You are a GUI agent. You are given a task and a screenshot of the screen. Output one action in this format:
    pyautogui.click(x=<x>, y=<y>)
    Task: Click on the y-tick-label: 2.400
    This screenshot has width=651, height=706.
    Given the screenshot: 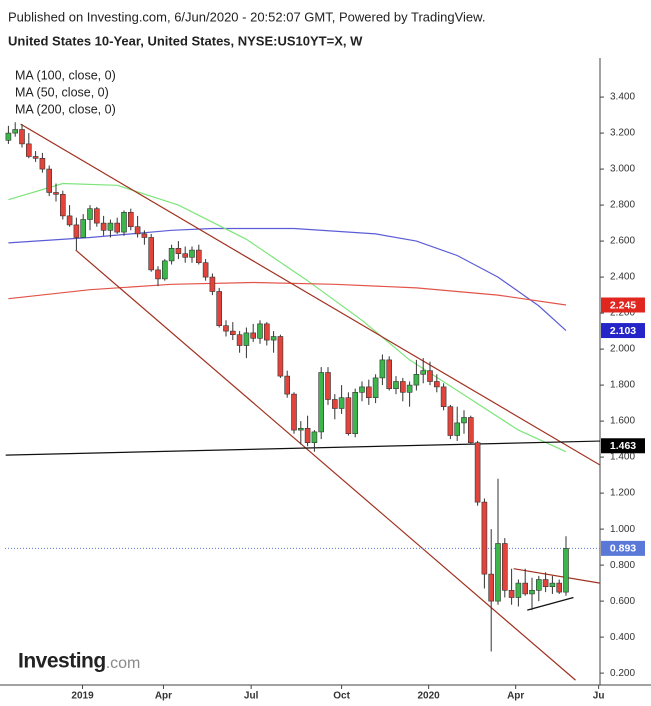 What is the action you would take?
    pyautogui.click(x=622, y=277)
    